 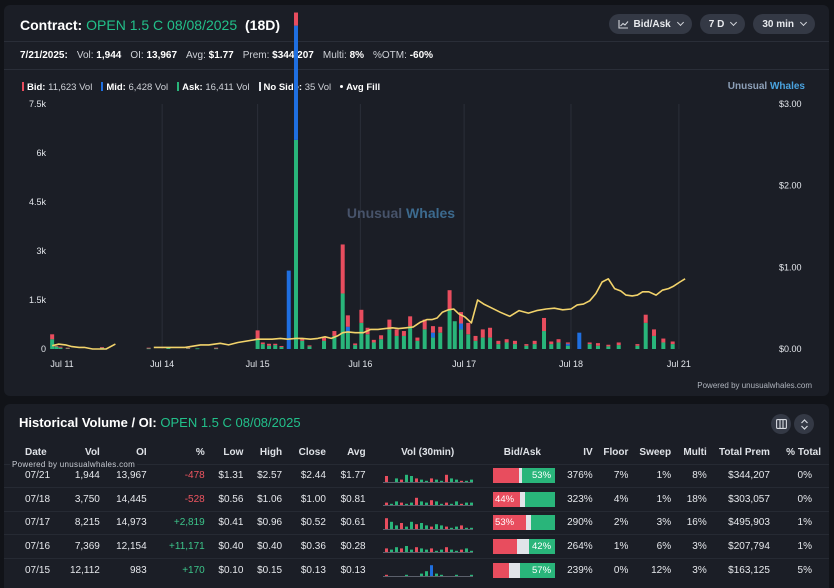 I want to click on interval-dropdown-label: 30 min, so click(x=778, y=24).